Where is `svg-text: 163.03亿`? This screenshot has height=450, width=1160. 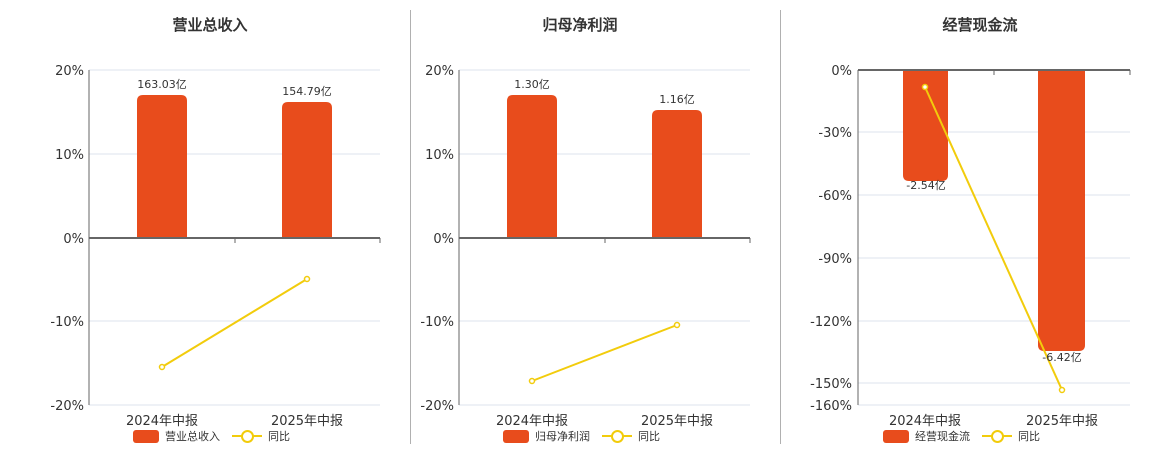 svg-text: 163.03亿 is located at coordinates (162, 84).